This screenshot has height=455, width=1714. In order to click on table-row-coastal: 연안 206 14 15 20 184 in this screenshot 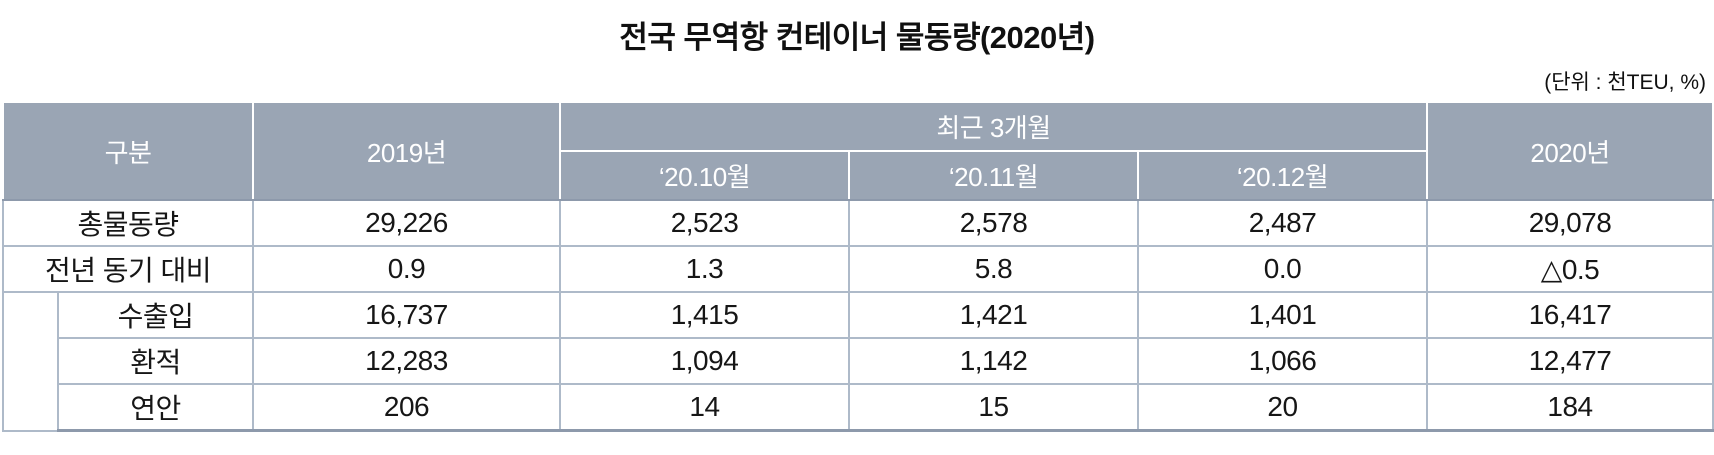, I will do `click(858, 407)`.